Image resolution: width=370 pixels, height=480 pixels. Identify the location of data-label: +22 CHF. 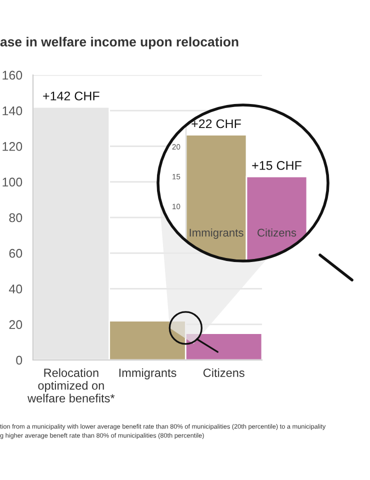
(216, 123).